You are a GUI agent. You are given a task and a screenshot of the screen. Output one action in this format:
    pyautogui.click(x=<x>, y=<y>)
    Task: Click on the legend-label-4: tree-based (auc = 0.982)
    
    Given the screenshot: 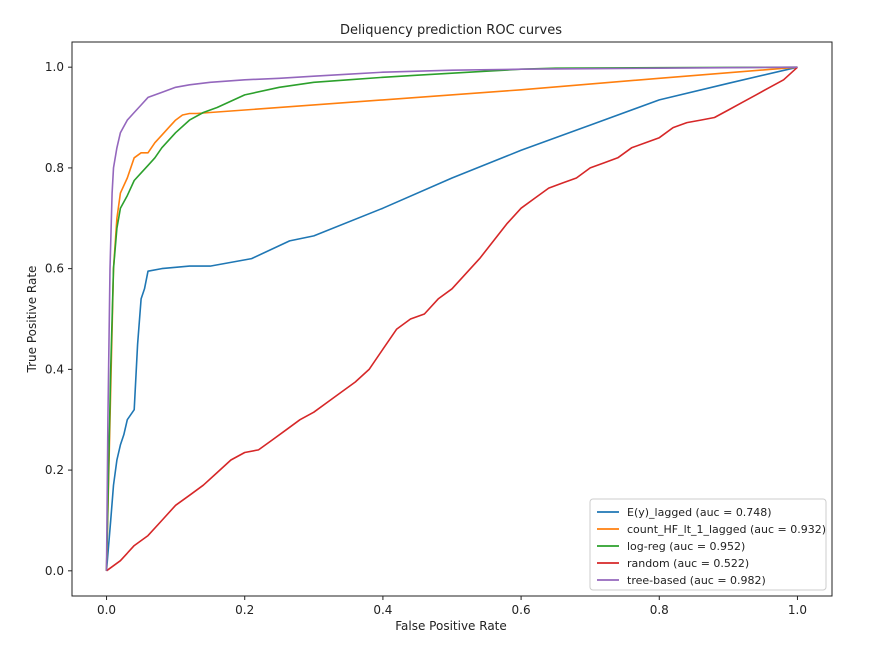 What is the action you would take?
    pyautogui.click(x=696, y=580)
    